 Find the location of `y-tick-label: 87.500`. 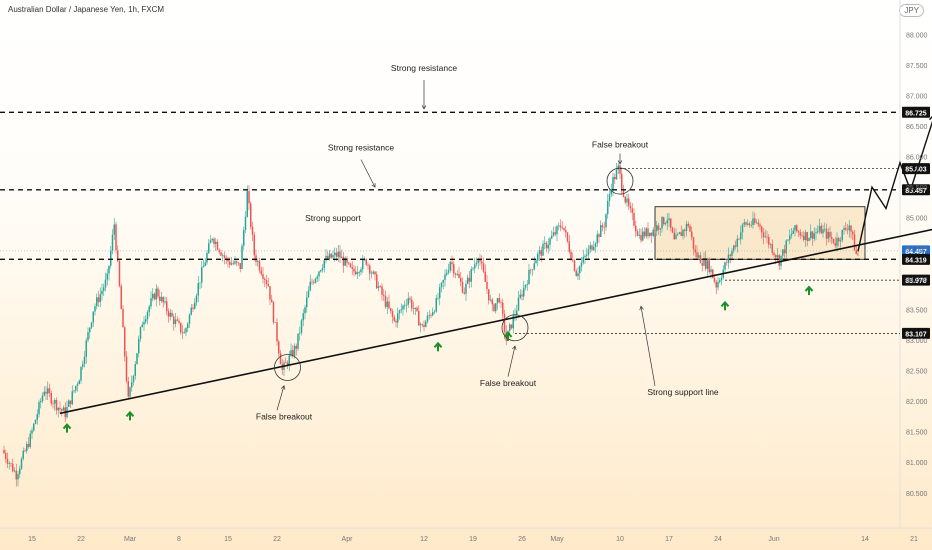

y-tick-label: 87.500 is located at coordinates (917, 66).